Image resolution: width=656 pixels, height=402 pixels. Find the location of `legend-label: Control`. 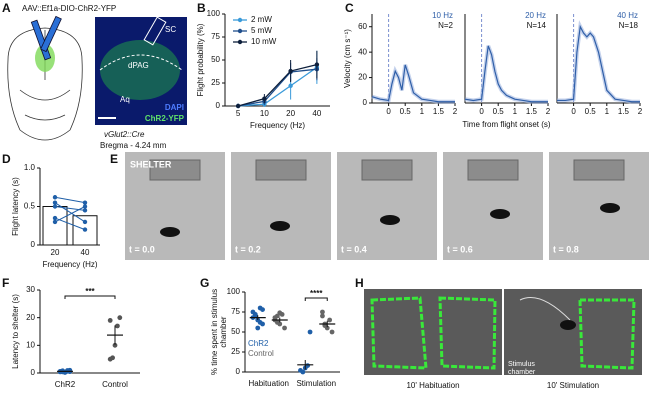

legend-label: Control is located at coordinates (261, 353).